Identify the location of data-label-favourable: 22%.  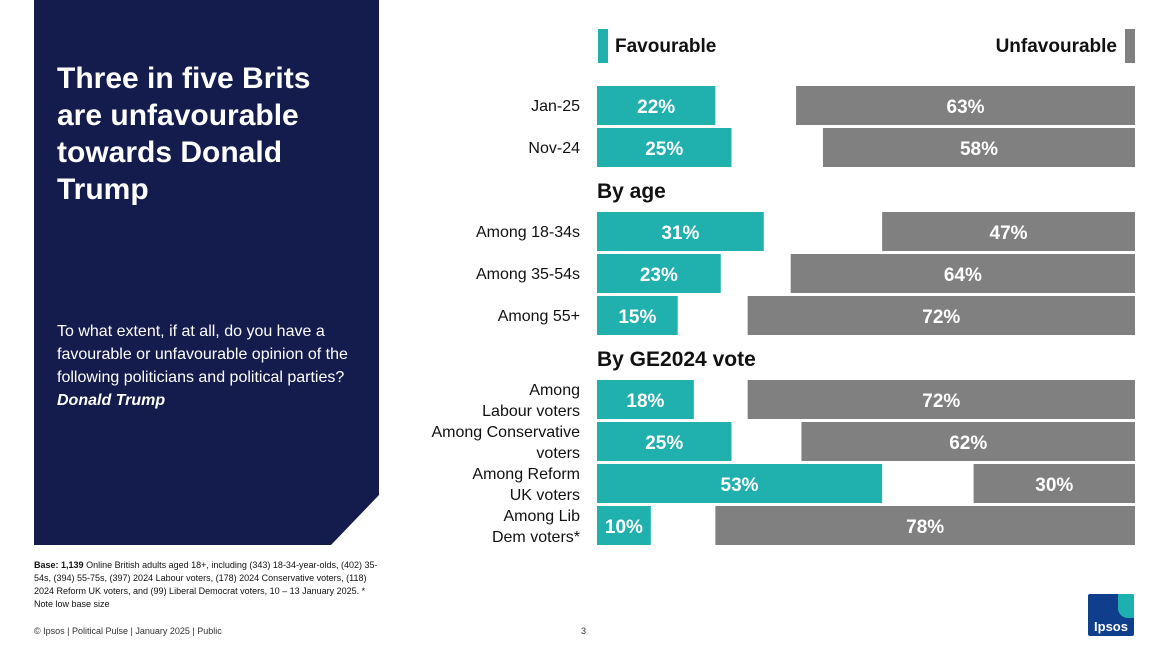
(656, 107).